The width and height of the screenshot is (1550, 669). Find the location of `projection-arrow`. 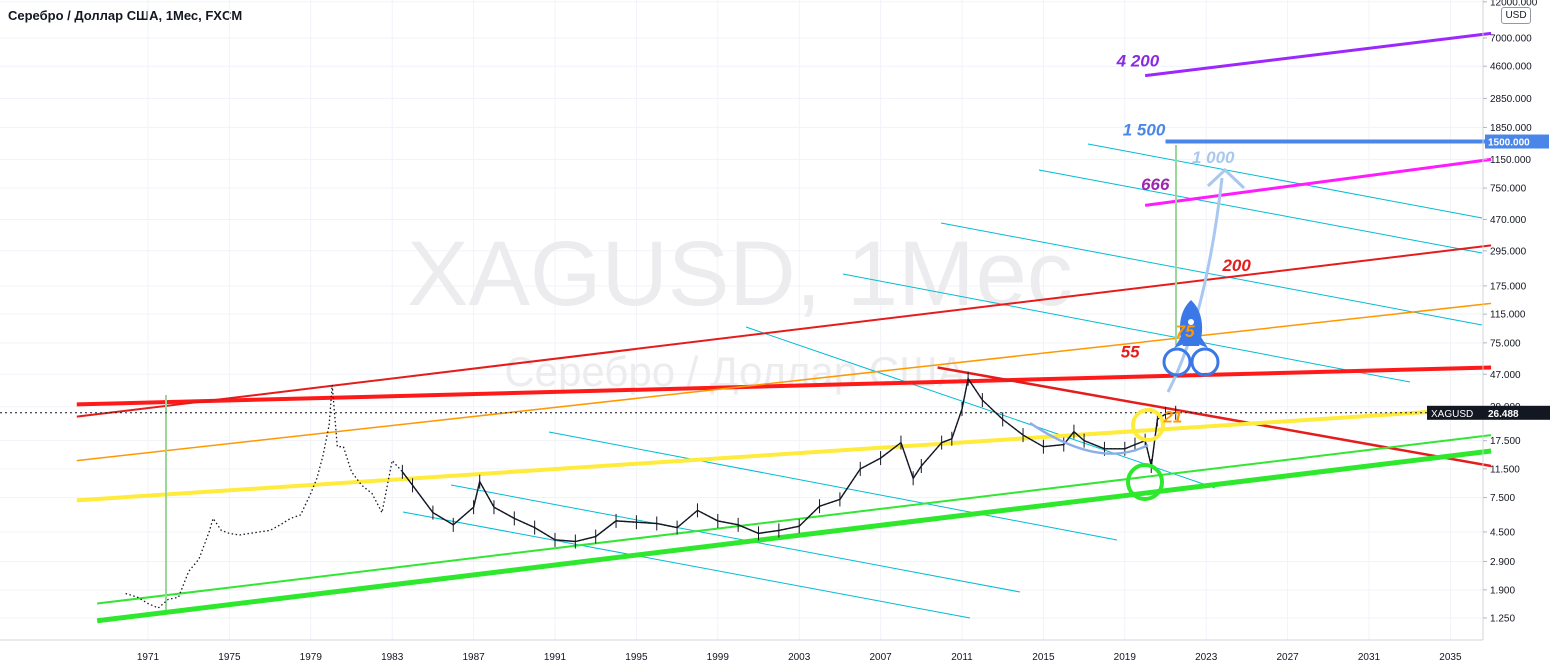

projection-arrow is located at coordinates (1195, 285).